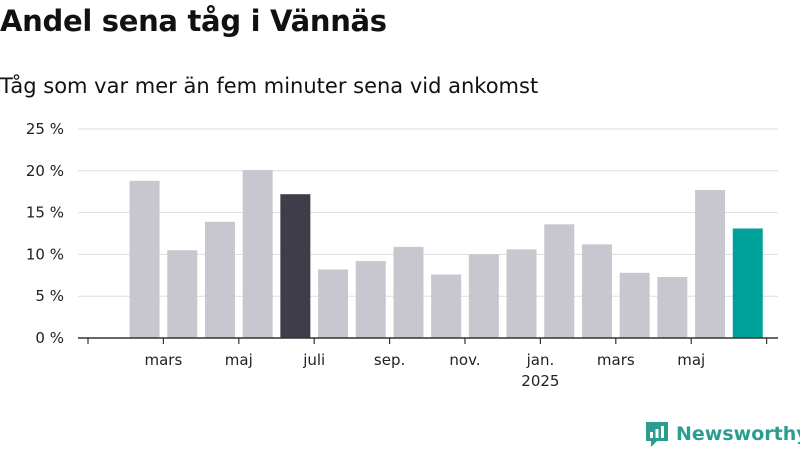 This screenshot has width=800, height=450. Describe the element at coordinates (313, 360) in the screenshot. I see `x-tick-label: juli` at that location.